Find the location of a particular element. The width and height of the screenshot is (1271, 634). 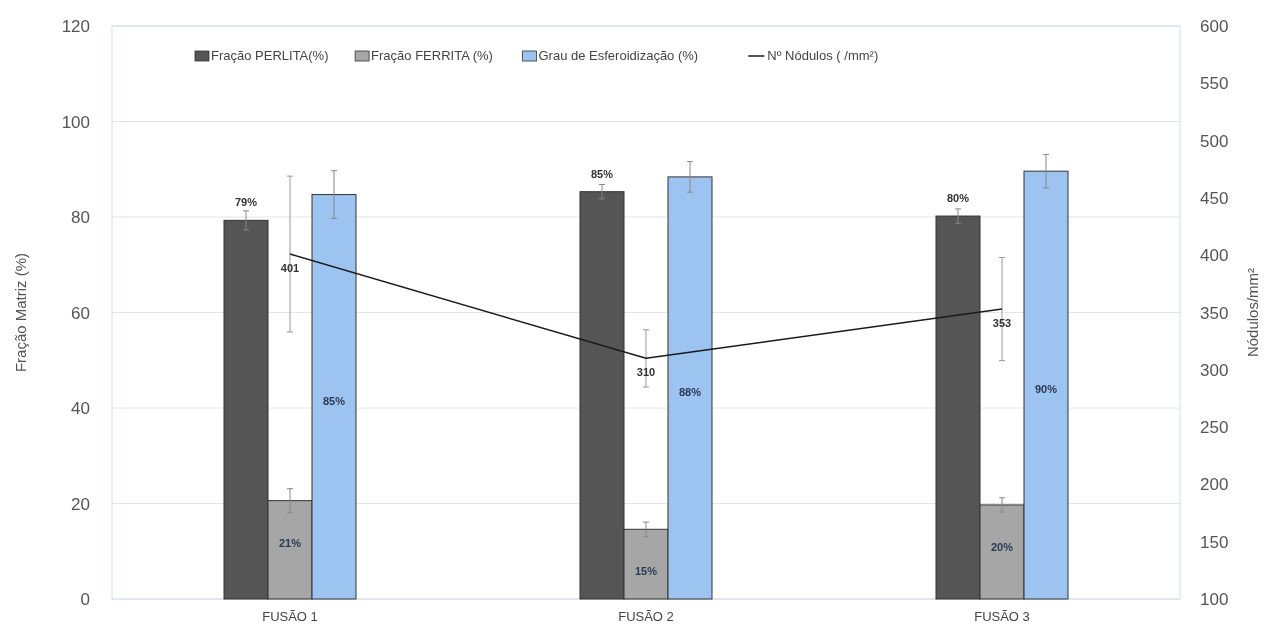

legend-label: Grau de Esferoidização (%) is located at coordinates (618, 55).